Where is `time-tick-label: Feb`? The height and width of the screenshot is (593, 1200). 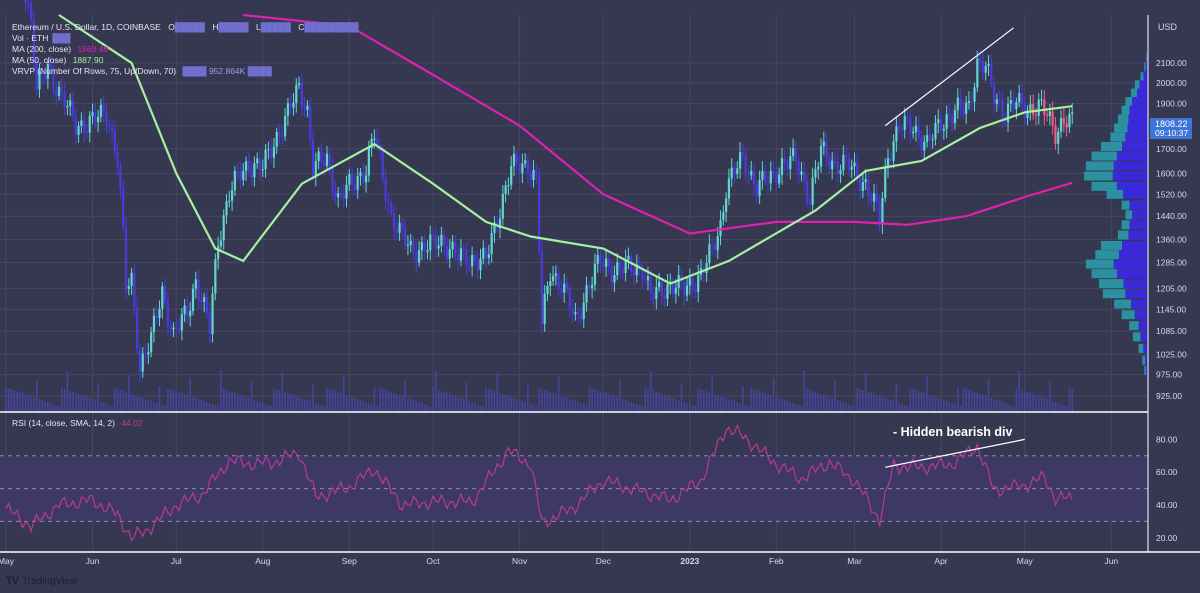
time-tick-label: Feb is located at coordinates (776, 561).